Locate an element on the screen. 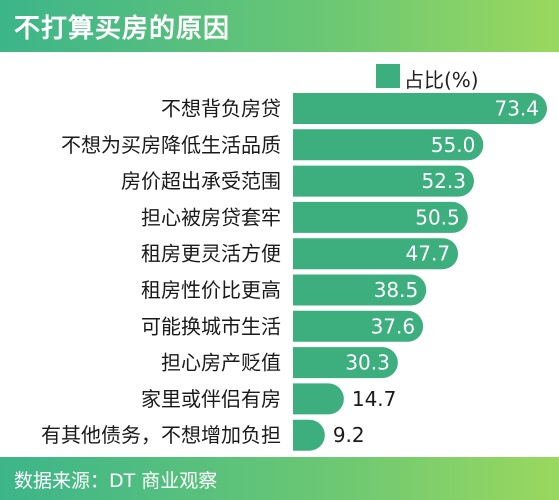 This screenshot has width=559, height=500. category-label: 担心被房贷套牢 is located at coordinates (211, 217).